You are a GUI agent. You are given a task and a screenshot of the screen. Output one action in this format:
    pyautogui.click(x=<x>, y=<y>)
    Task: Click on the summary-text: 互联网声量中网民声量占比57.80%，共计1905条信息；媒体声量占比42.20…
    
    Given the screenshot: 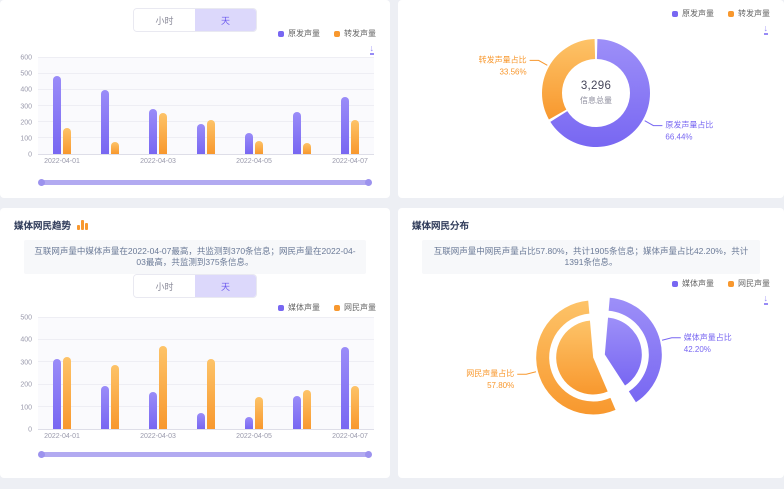 What is the action you would take?
    pyautogui.click(x=591, y=257)
    